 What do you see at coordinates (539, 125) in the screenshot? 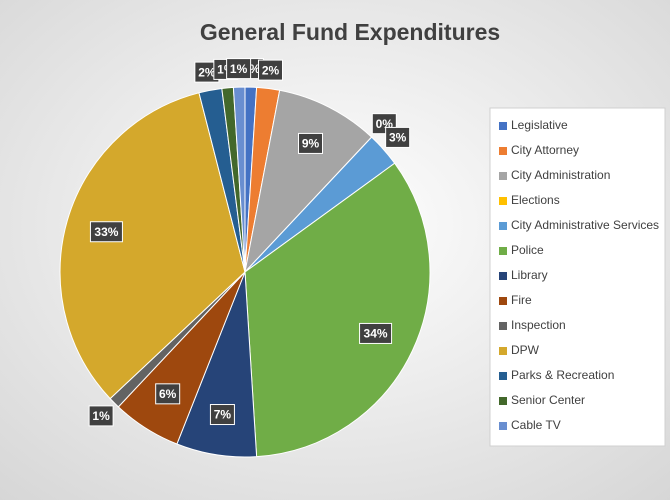
I see `legend-label: Legislative` at bounding box center [539, 125].